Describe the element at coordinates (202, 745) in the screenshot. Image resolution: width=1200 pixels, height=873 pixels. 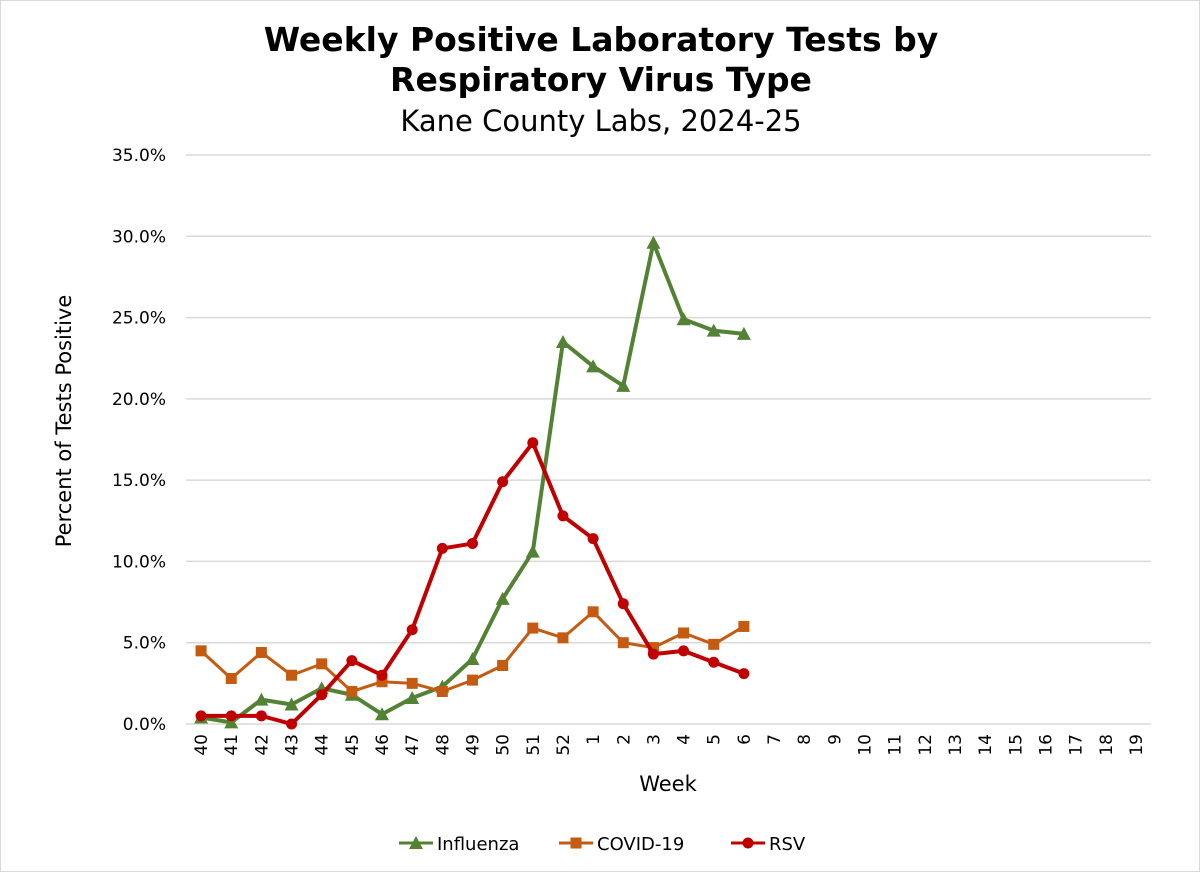
I see `x-tick-label: 40` at that location.